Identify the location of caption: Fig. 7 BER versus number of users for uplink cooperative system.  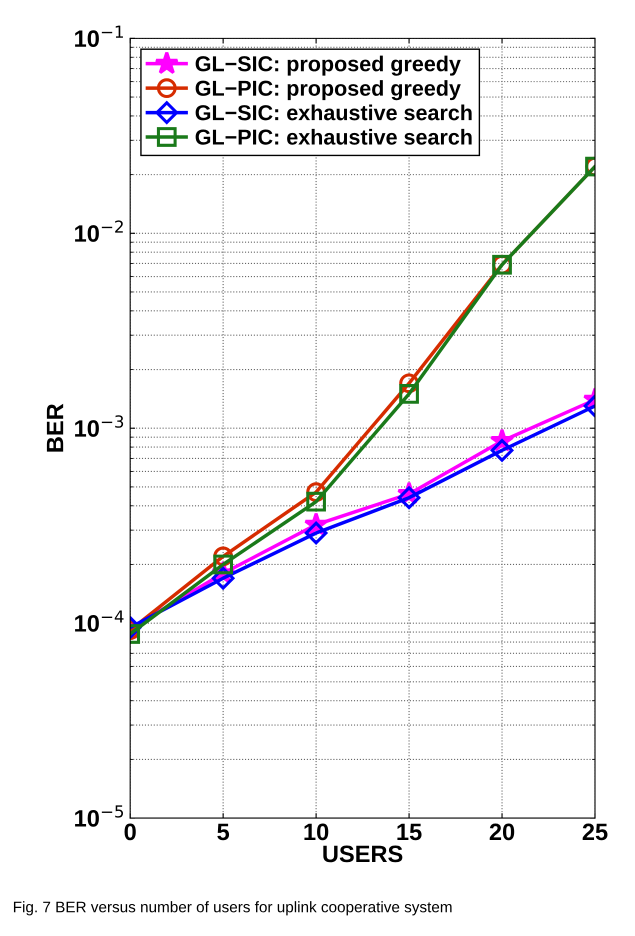
(233, 908).